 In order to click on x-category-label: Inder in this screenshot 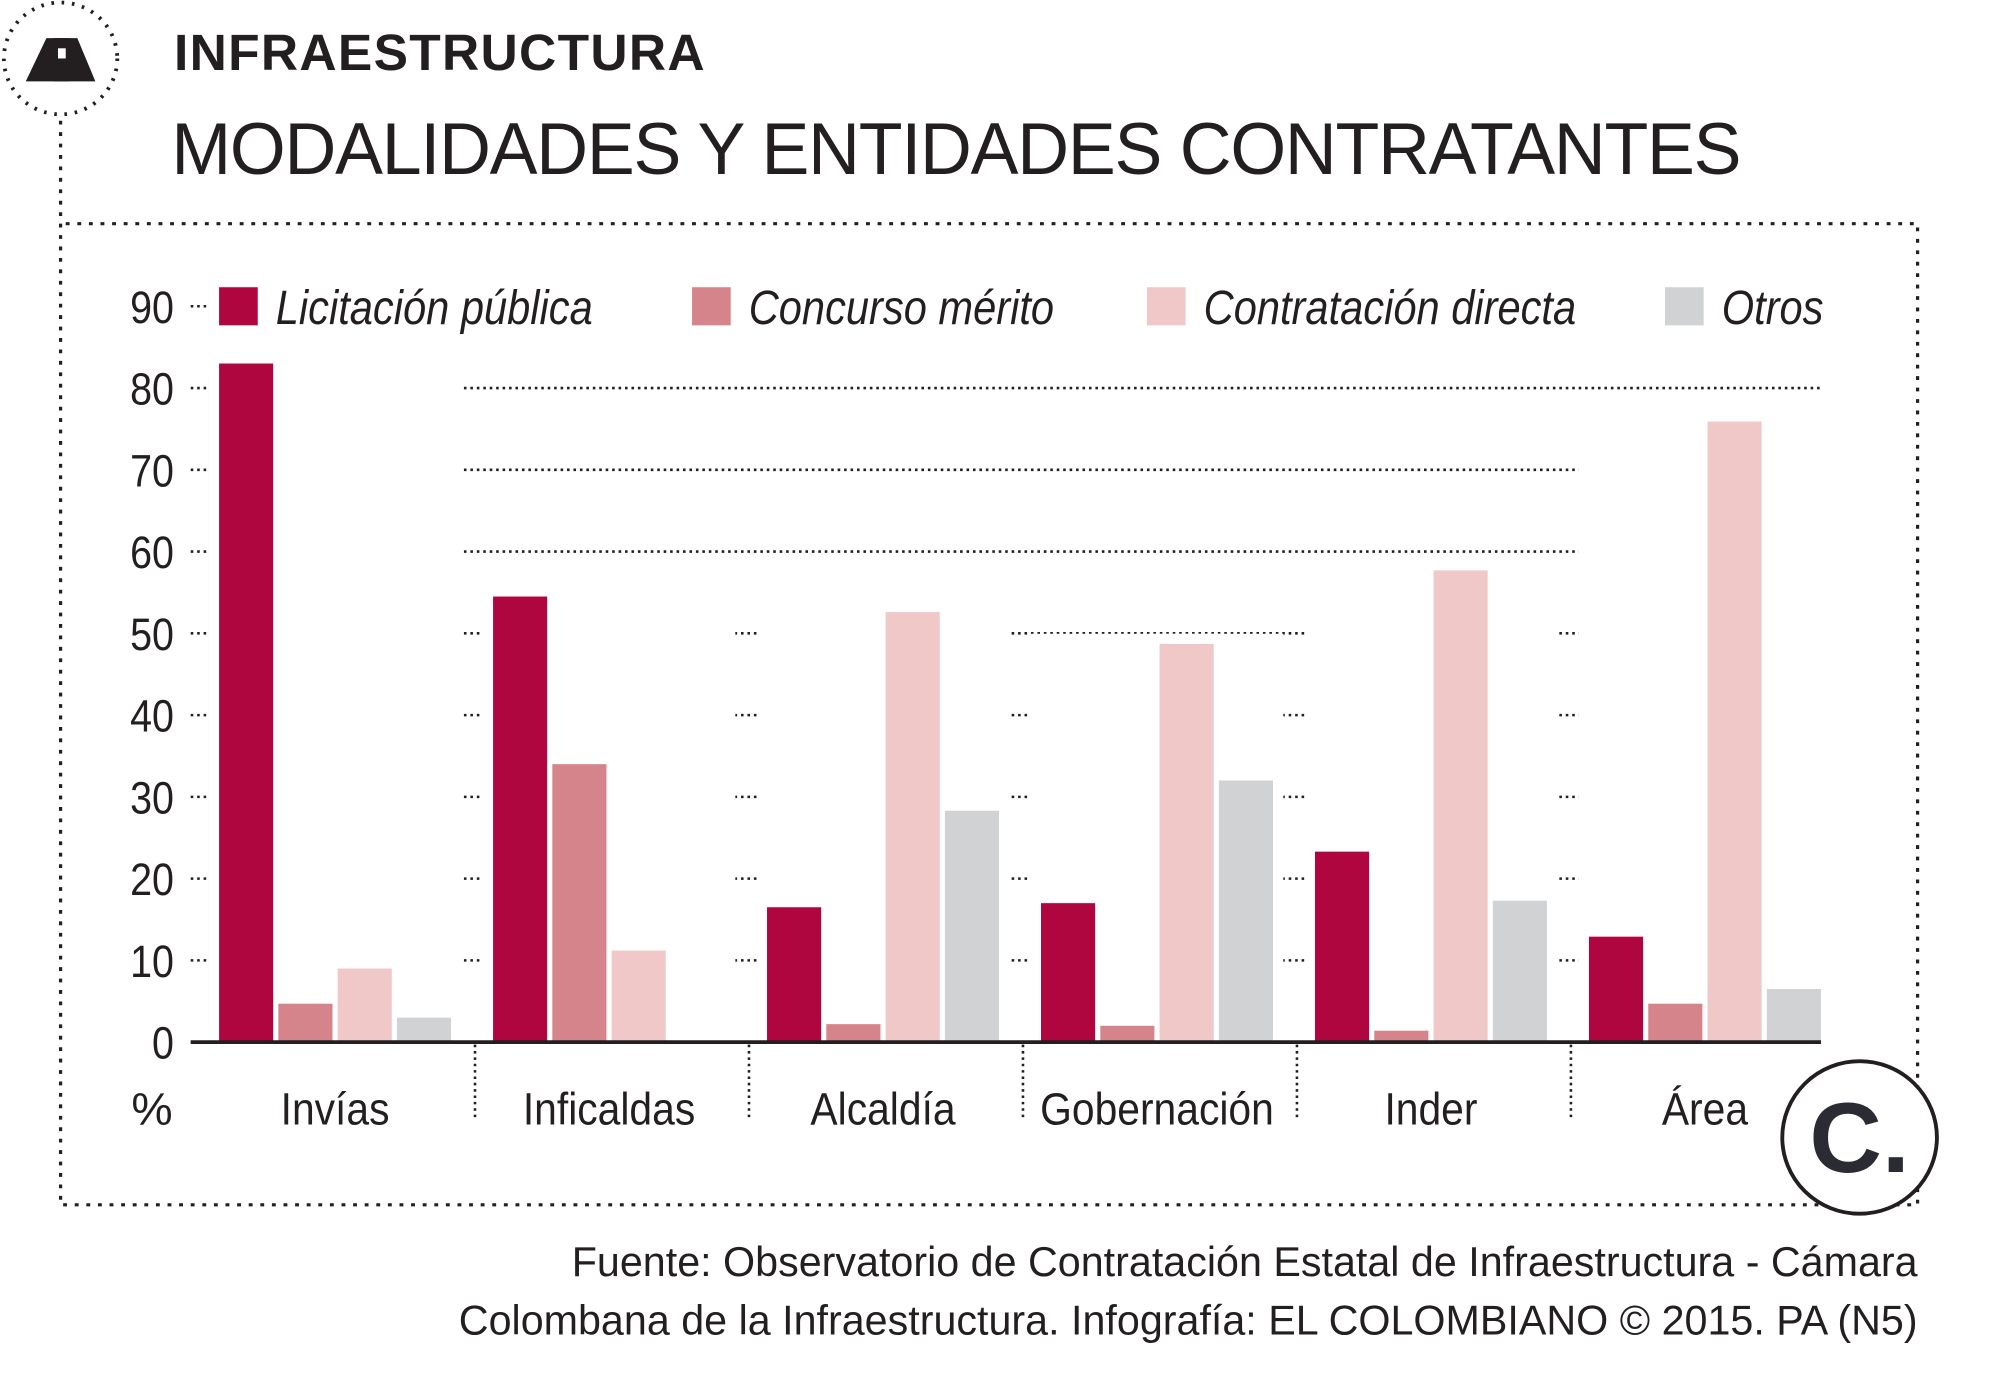, I will do `click(1430, 1110)`.